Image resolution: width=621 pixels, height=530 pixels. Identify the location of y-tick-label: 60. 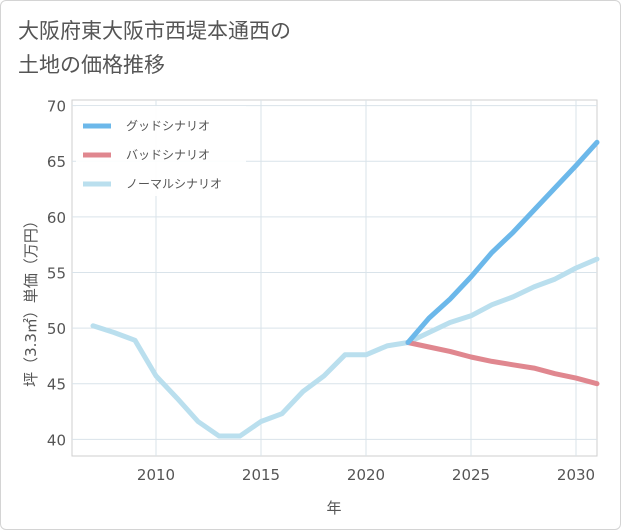
(56, 218).